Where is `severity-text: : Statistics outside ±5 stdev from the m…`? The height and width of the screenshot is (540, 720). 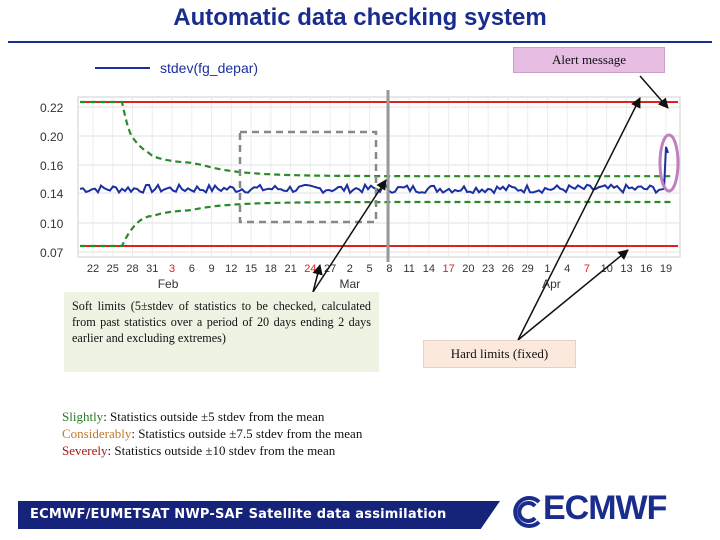 severity-text: : Statistics outside ±5 stdev from the m… is located at coordinates (214, 416).